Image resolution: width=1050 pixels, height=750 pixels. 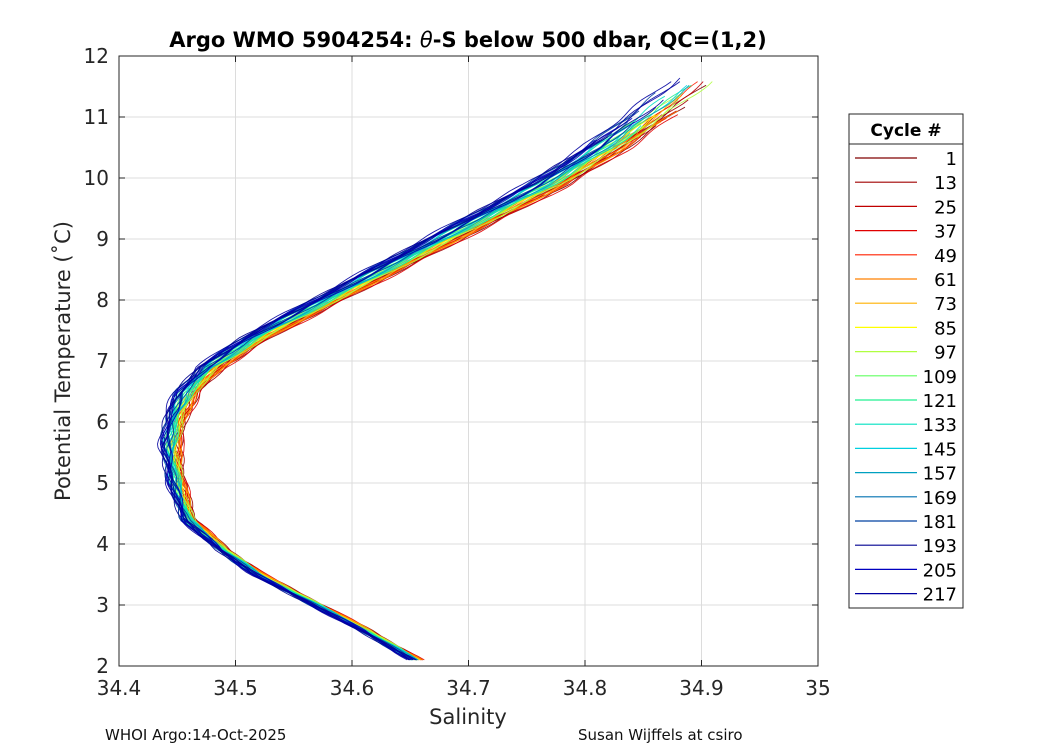 What do you see at coordinates (940, 377) in the screenshot?
I see `legend-label: 109` at bounding box center [940, 377].